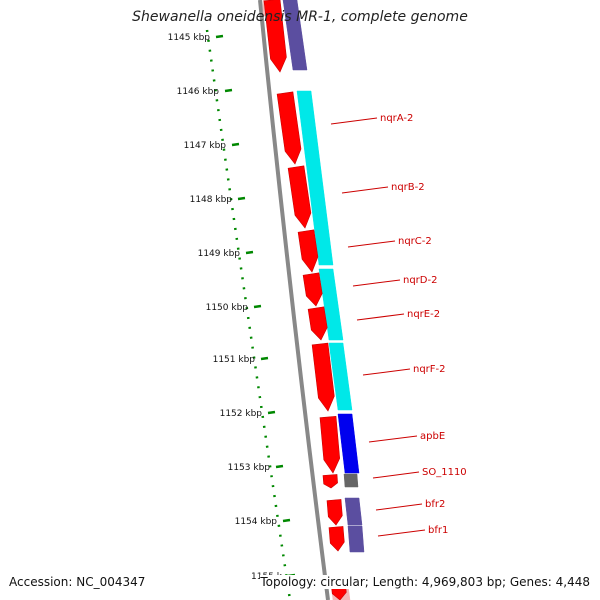 The width and height of the screenshot is (600, 600). Describe the element at coordinates (435, 504) in the screenshot. I see `gene-label-bfr2: bfr2` at that location.